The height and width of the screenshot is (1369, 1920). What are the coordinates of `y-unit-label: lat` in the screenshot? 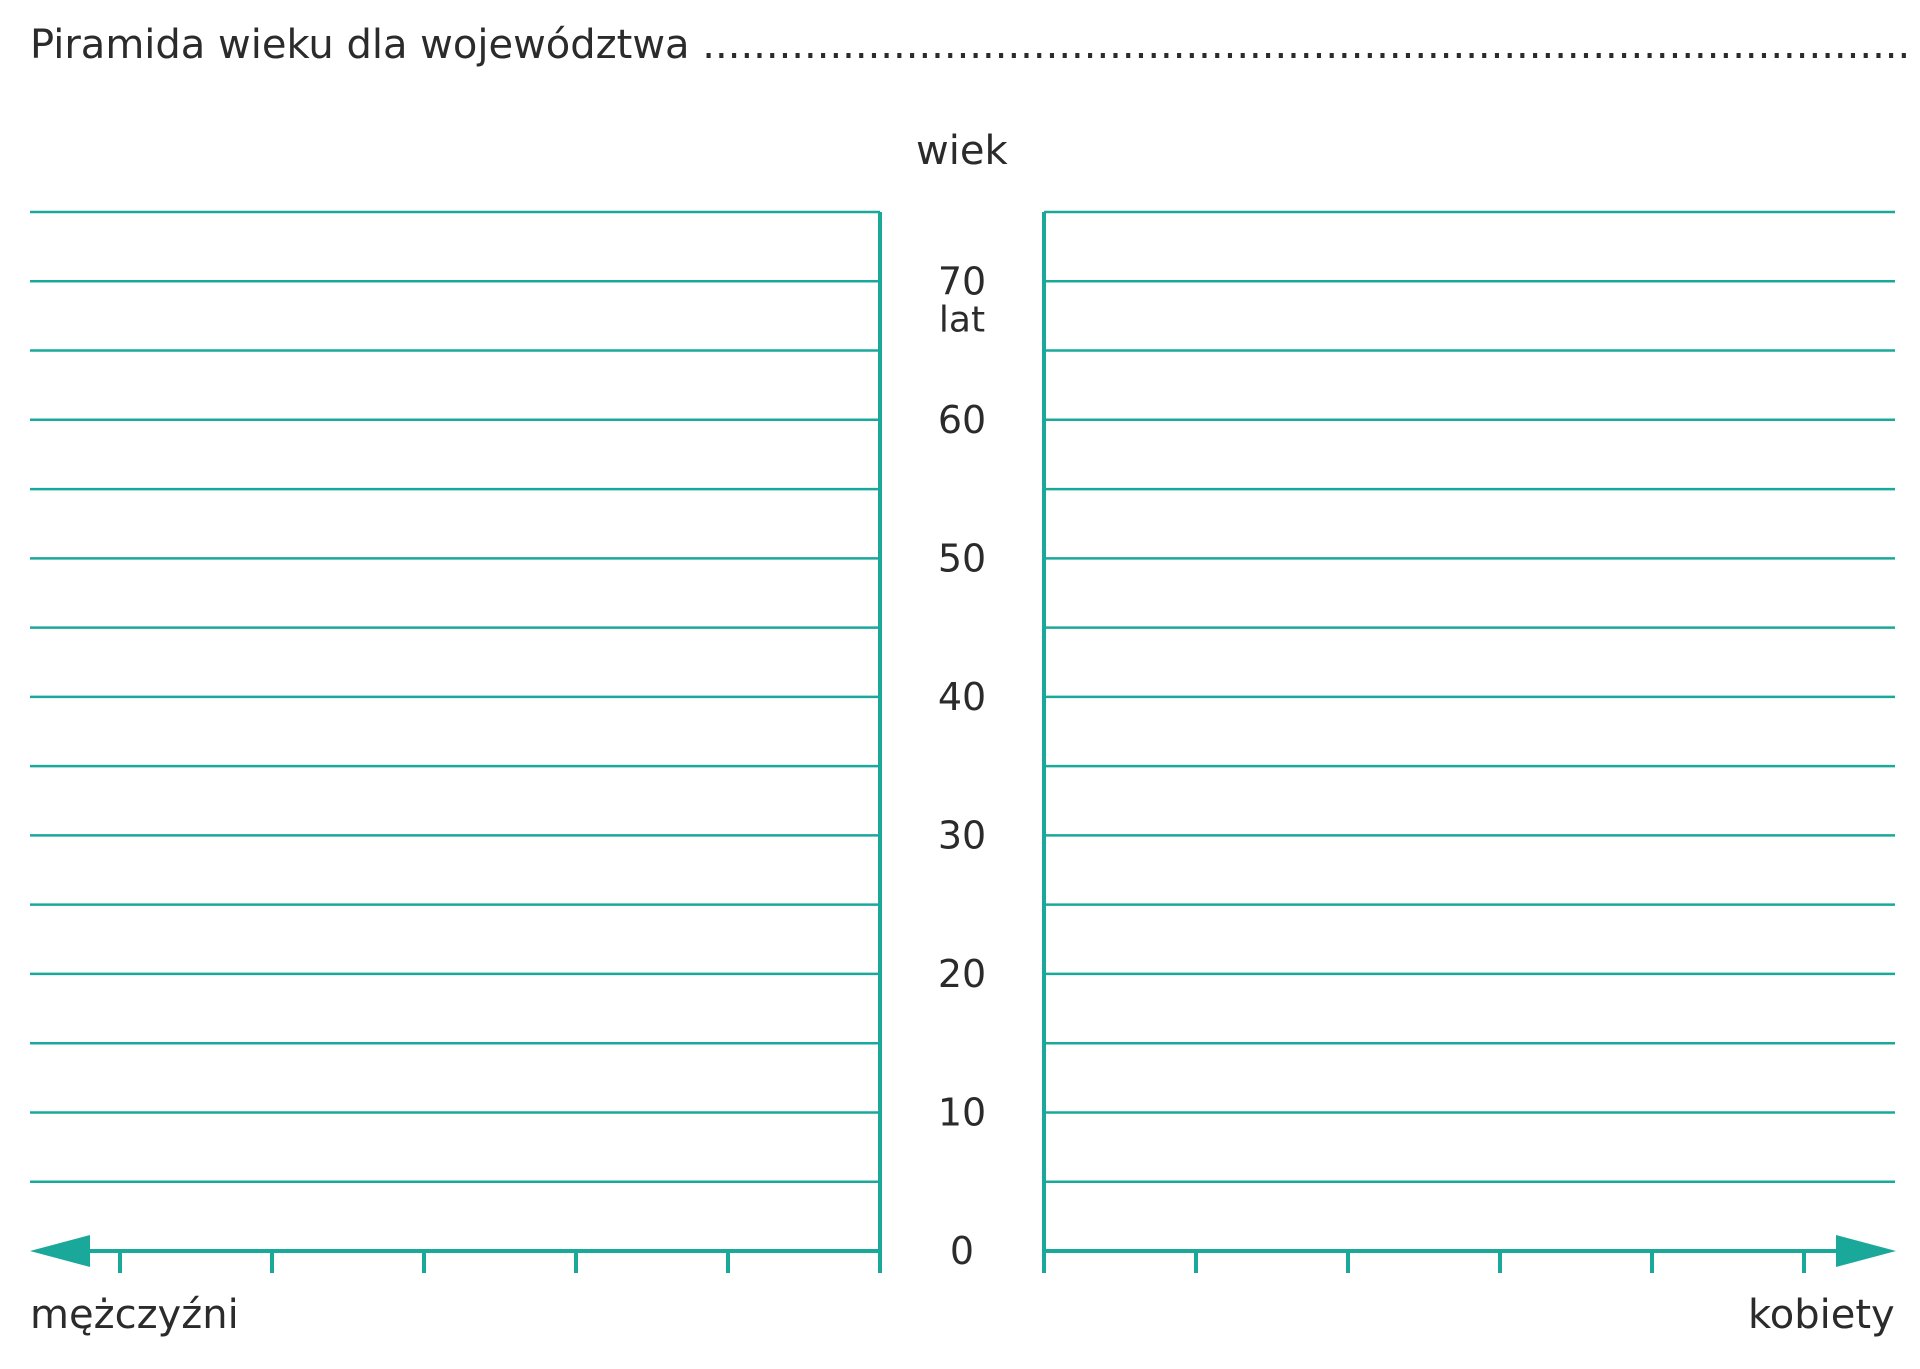 It's located at (962, 319).